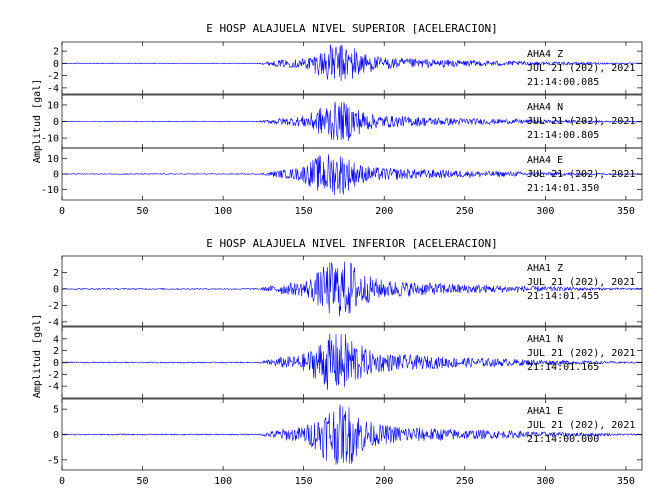  Describe the element at coordinates (545, 107) in the screenshot. I see `station-component-label: AHA4 N` at that location.